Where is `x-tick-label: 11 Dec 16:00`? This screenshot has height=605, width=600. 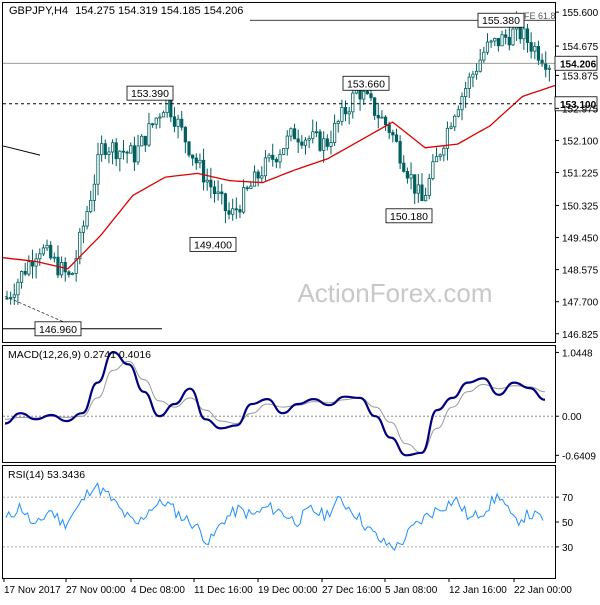
x-tick-label: 11 Dec 16:00 is located at coordinates (223, 590).